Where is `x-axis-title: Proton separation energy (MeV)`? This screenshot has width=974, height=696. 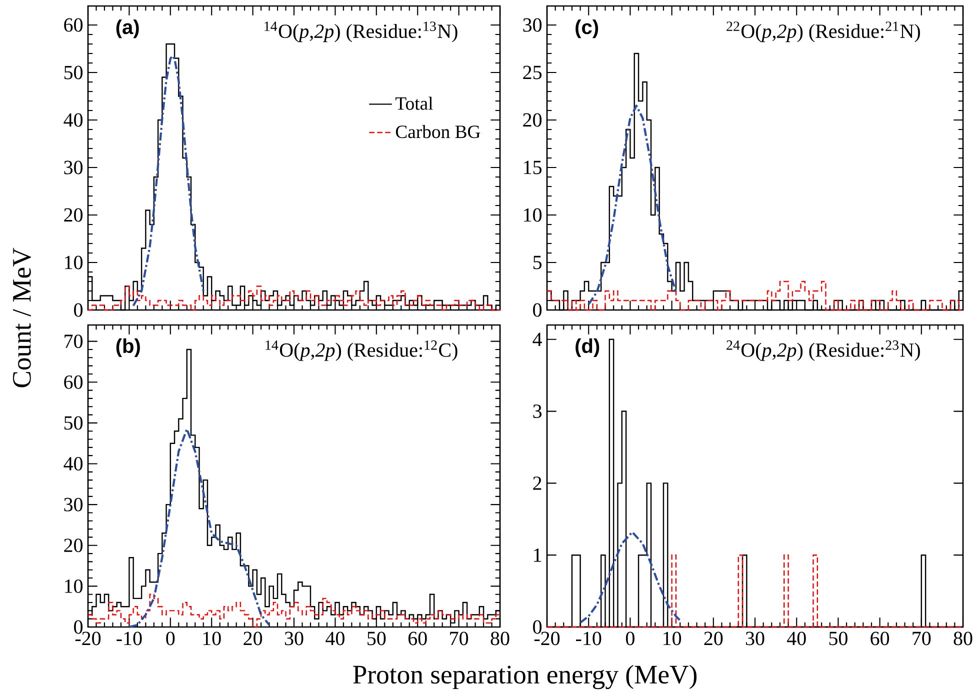
x-axis-title: Proton separation energy (MeV) is located at coordinates (525, 677).